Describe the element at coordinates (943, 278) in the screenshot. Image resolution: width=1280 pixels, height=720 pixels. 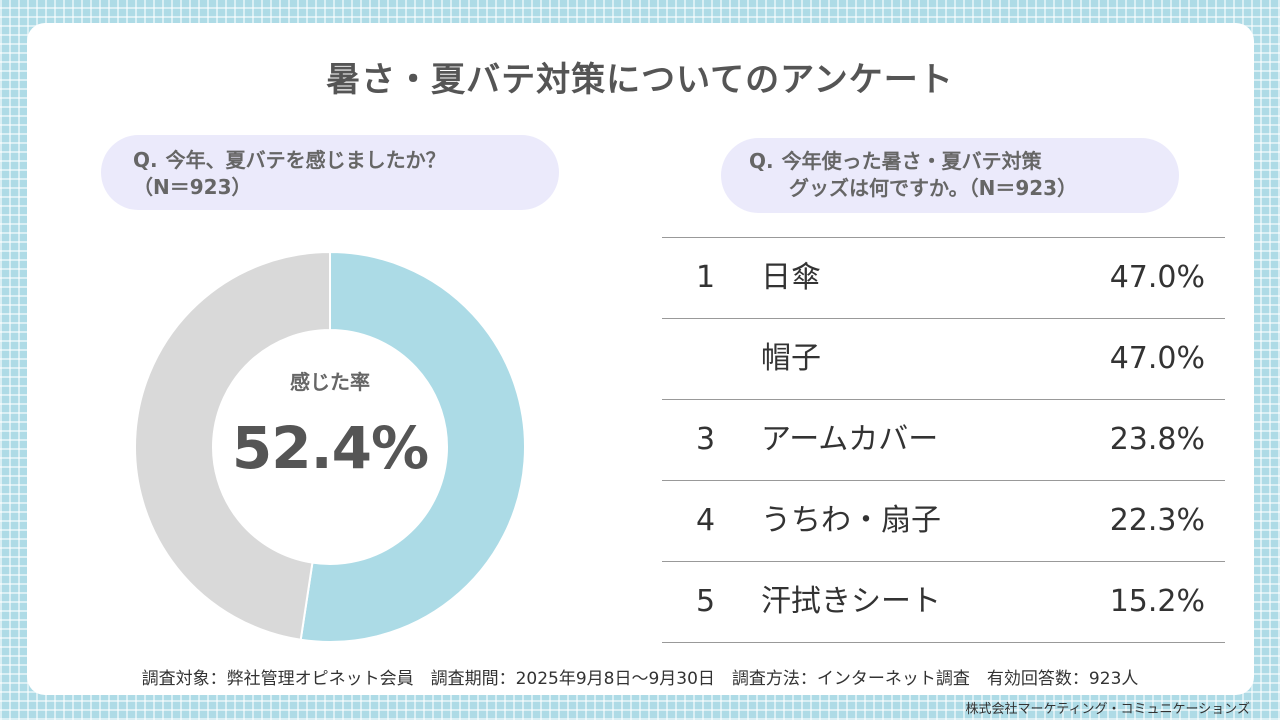
I see `table-row: 1 日傘 47.0%` at that location.